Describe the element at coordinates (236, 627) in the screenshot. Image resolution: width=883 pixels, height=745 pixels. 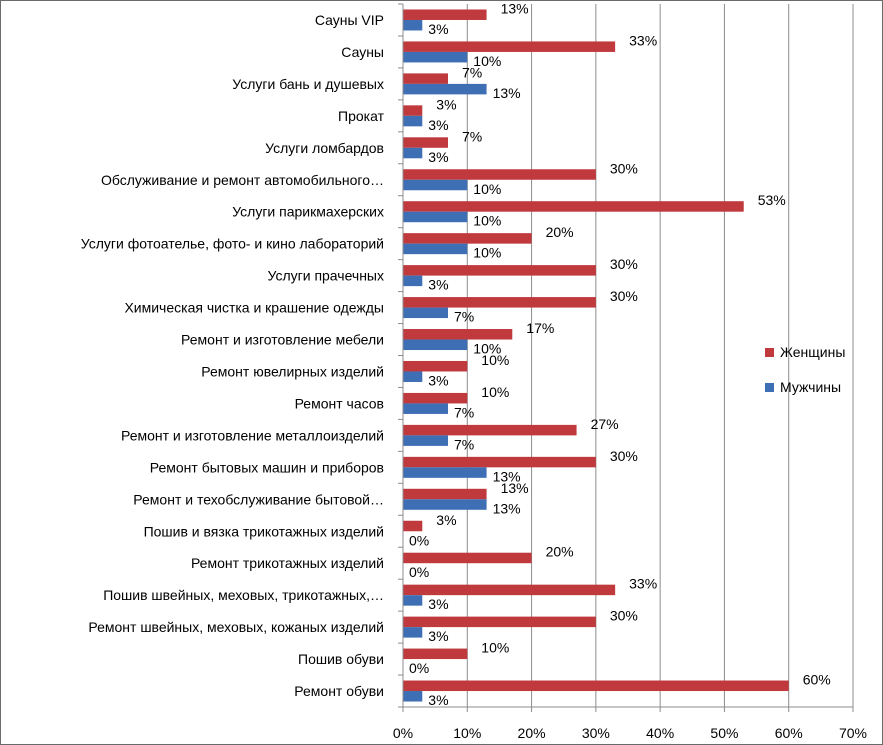
I see `category-label: Ремонт швейных, меховых, кожаных изделий` at that location.